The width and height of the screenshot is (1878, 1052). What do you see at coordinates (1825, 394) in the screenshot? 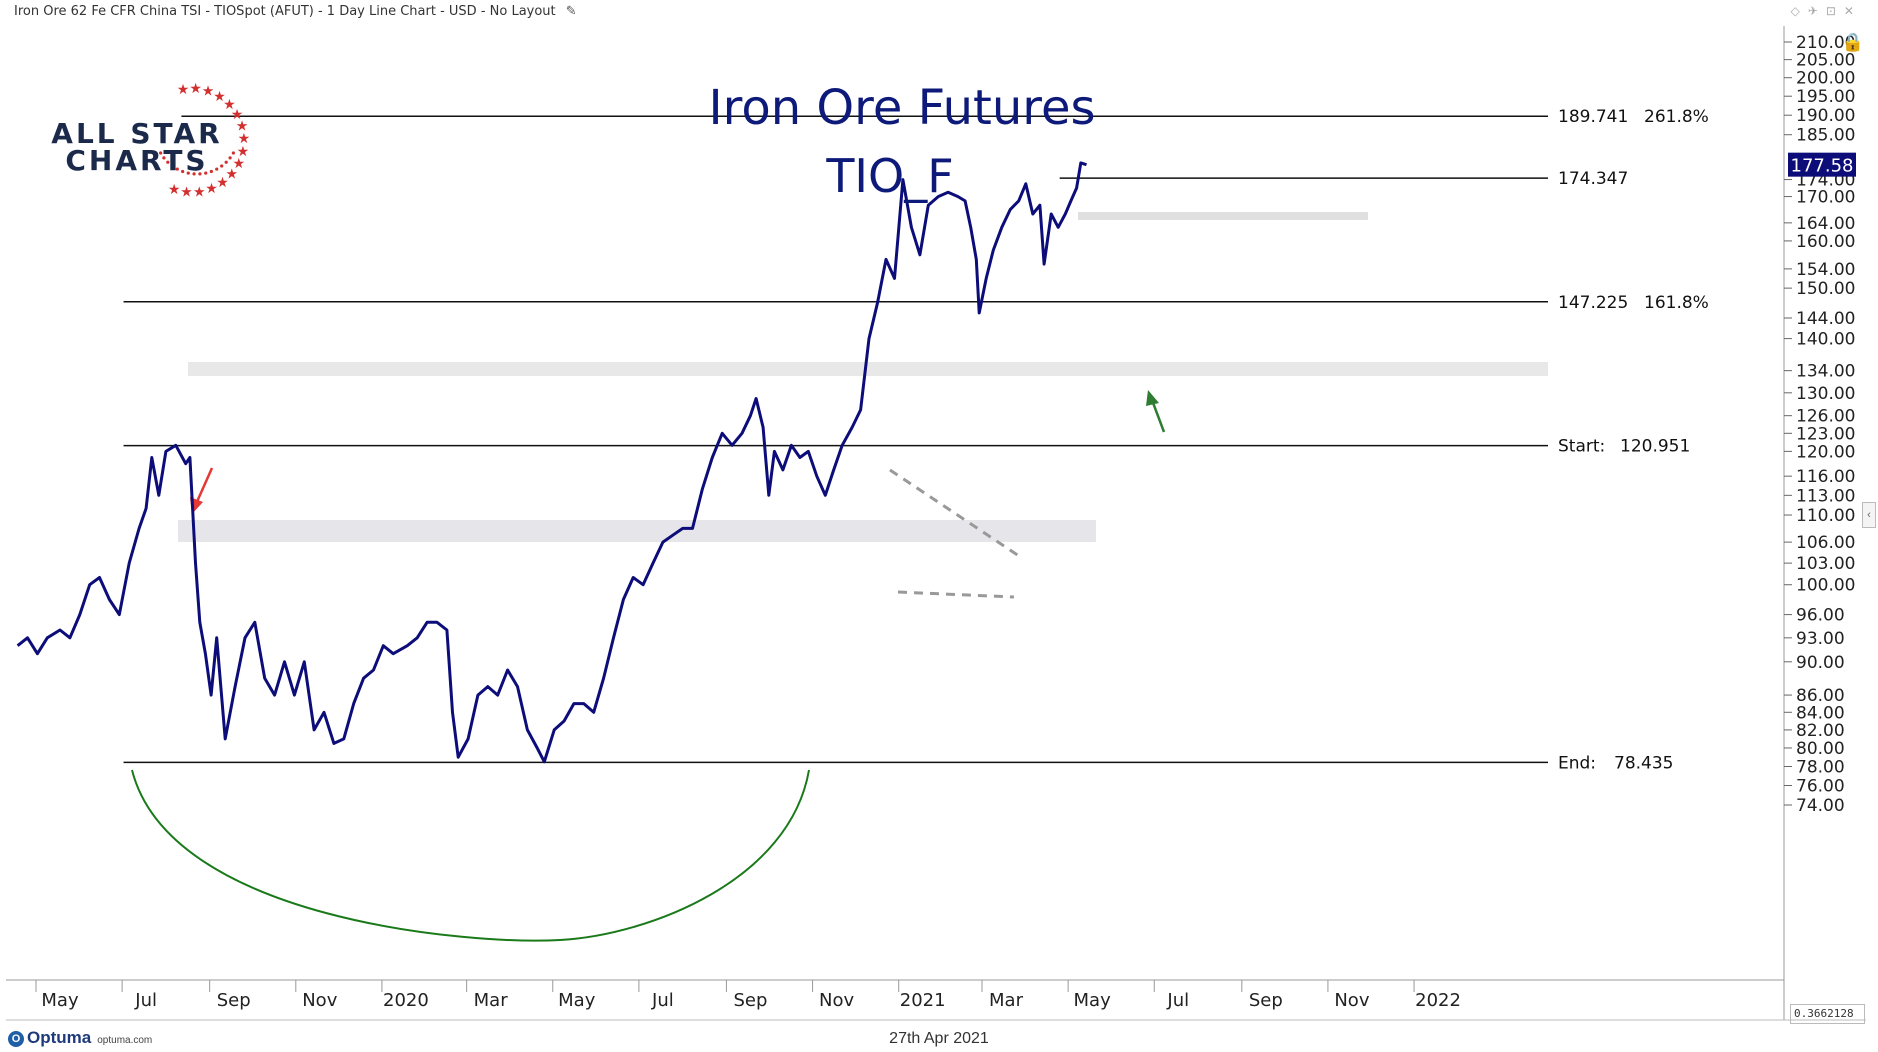
I see `y-tick-label: 130.00` at bounding box center [1825, 394].